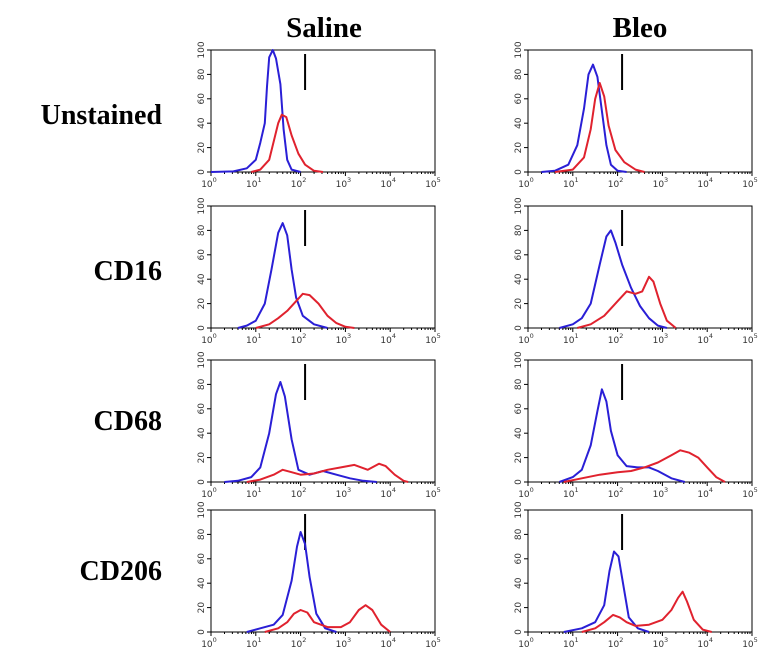 Image resolution: width=767 pixels, height=652 pixels. Describe the element at coordinates (324, 28) in the screenshot. I see `column-title-saline: Saline` at that location.